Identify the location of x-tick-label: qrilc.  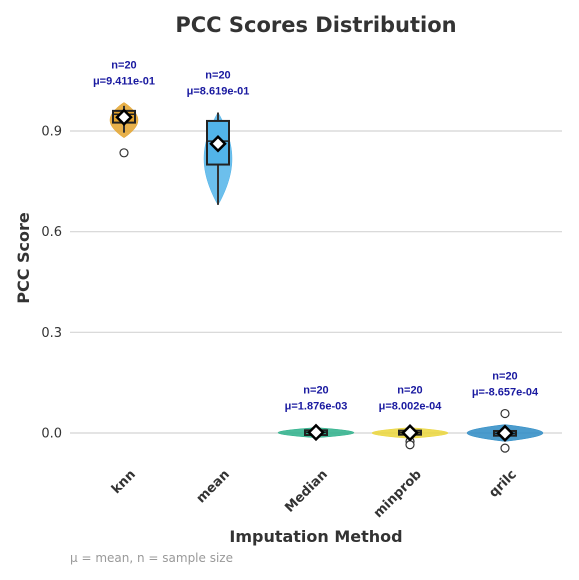
(502, 483).